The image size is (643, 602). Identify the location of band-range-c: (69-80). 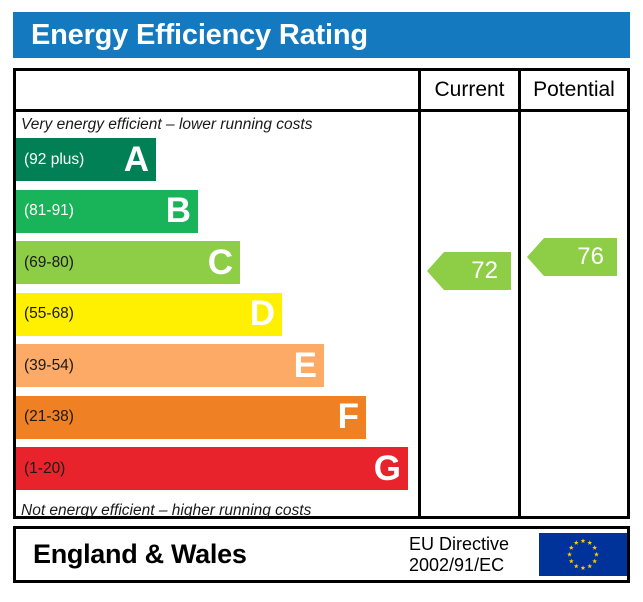
(49, 262).